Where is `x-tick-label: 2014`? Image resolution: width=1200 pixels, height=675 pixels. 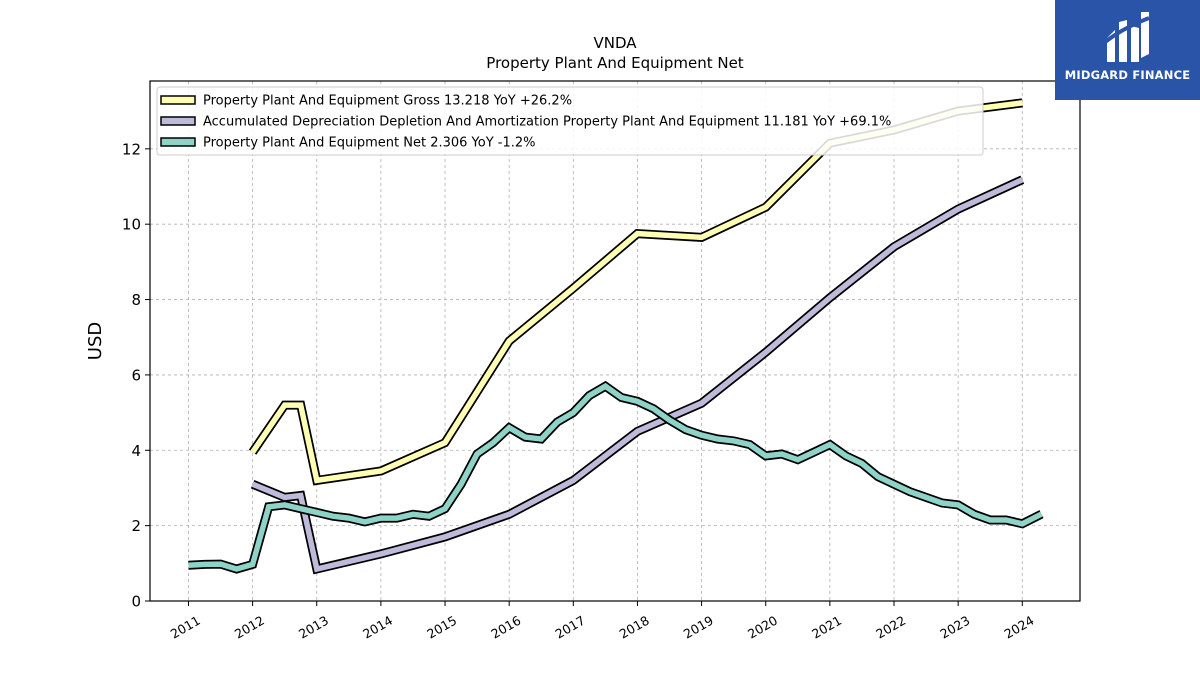 x-tick-label: 2014 is located at coordinates (377, 627).